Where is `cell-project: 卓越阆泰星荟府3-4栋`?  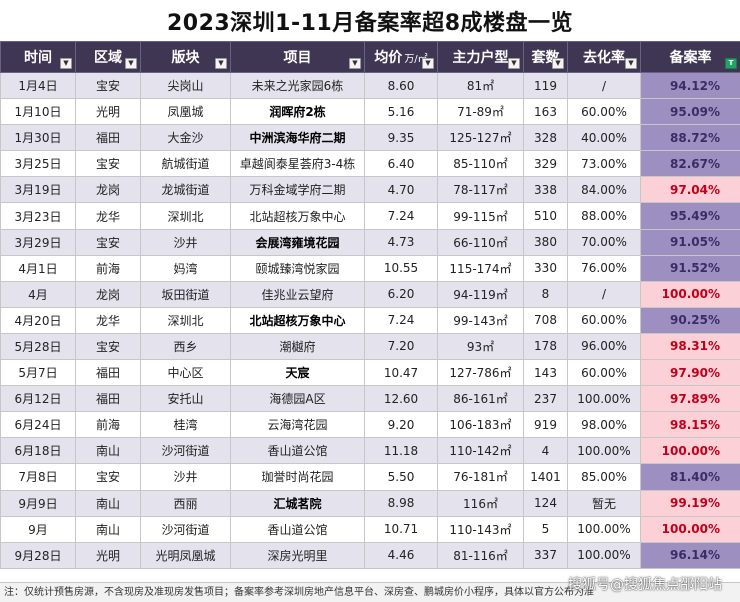
cell-project: 卓越阆泰星荟府3-4栋 is located at coordinates (297, 164).